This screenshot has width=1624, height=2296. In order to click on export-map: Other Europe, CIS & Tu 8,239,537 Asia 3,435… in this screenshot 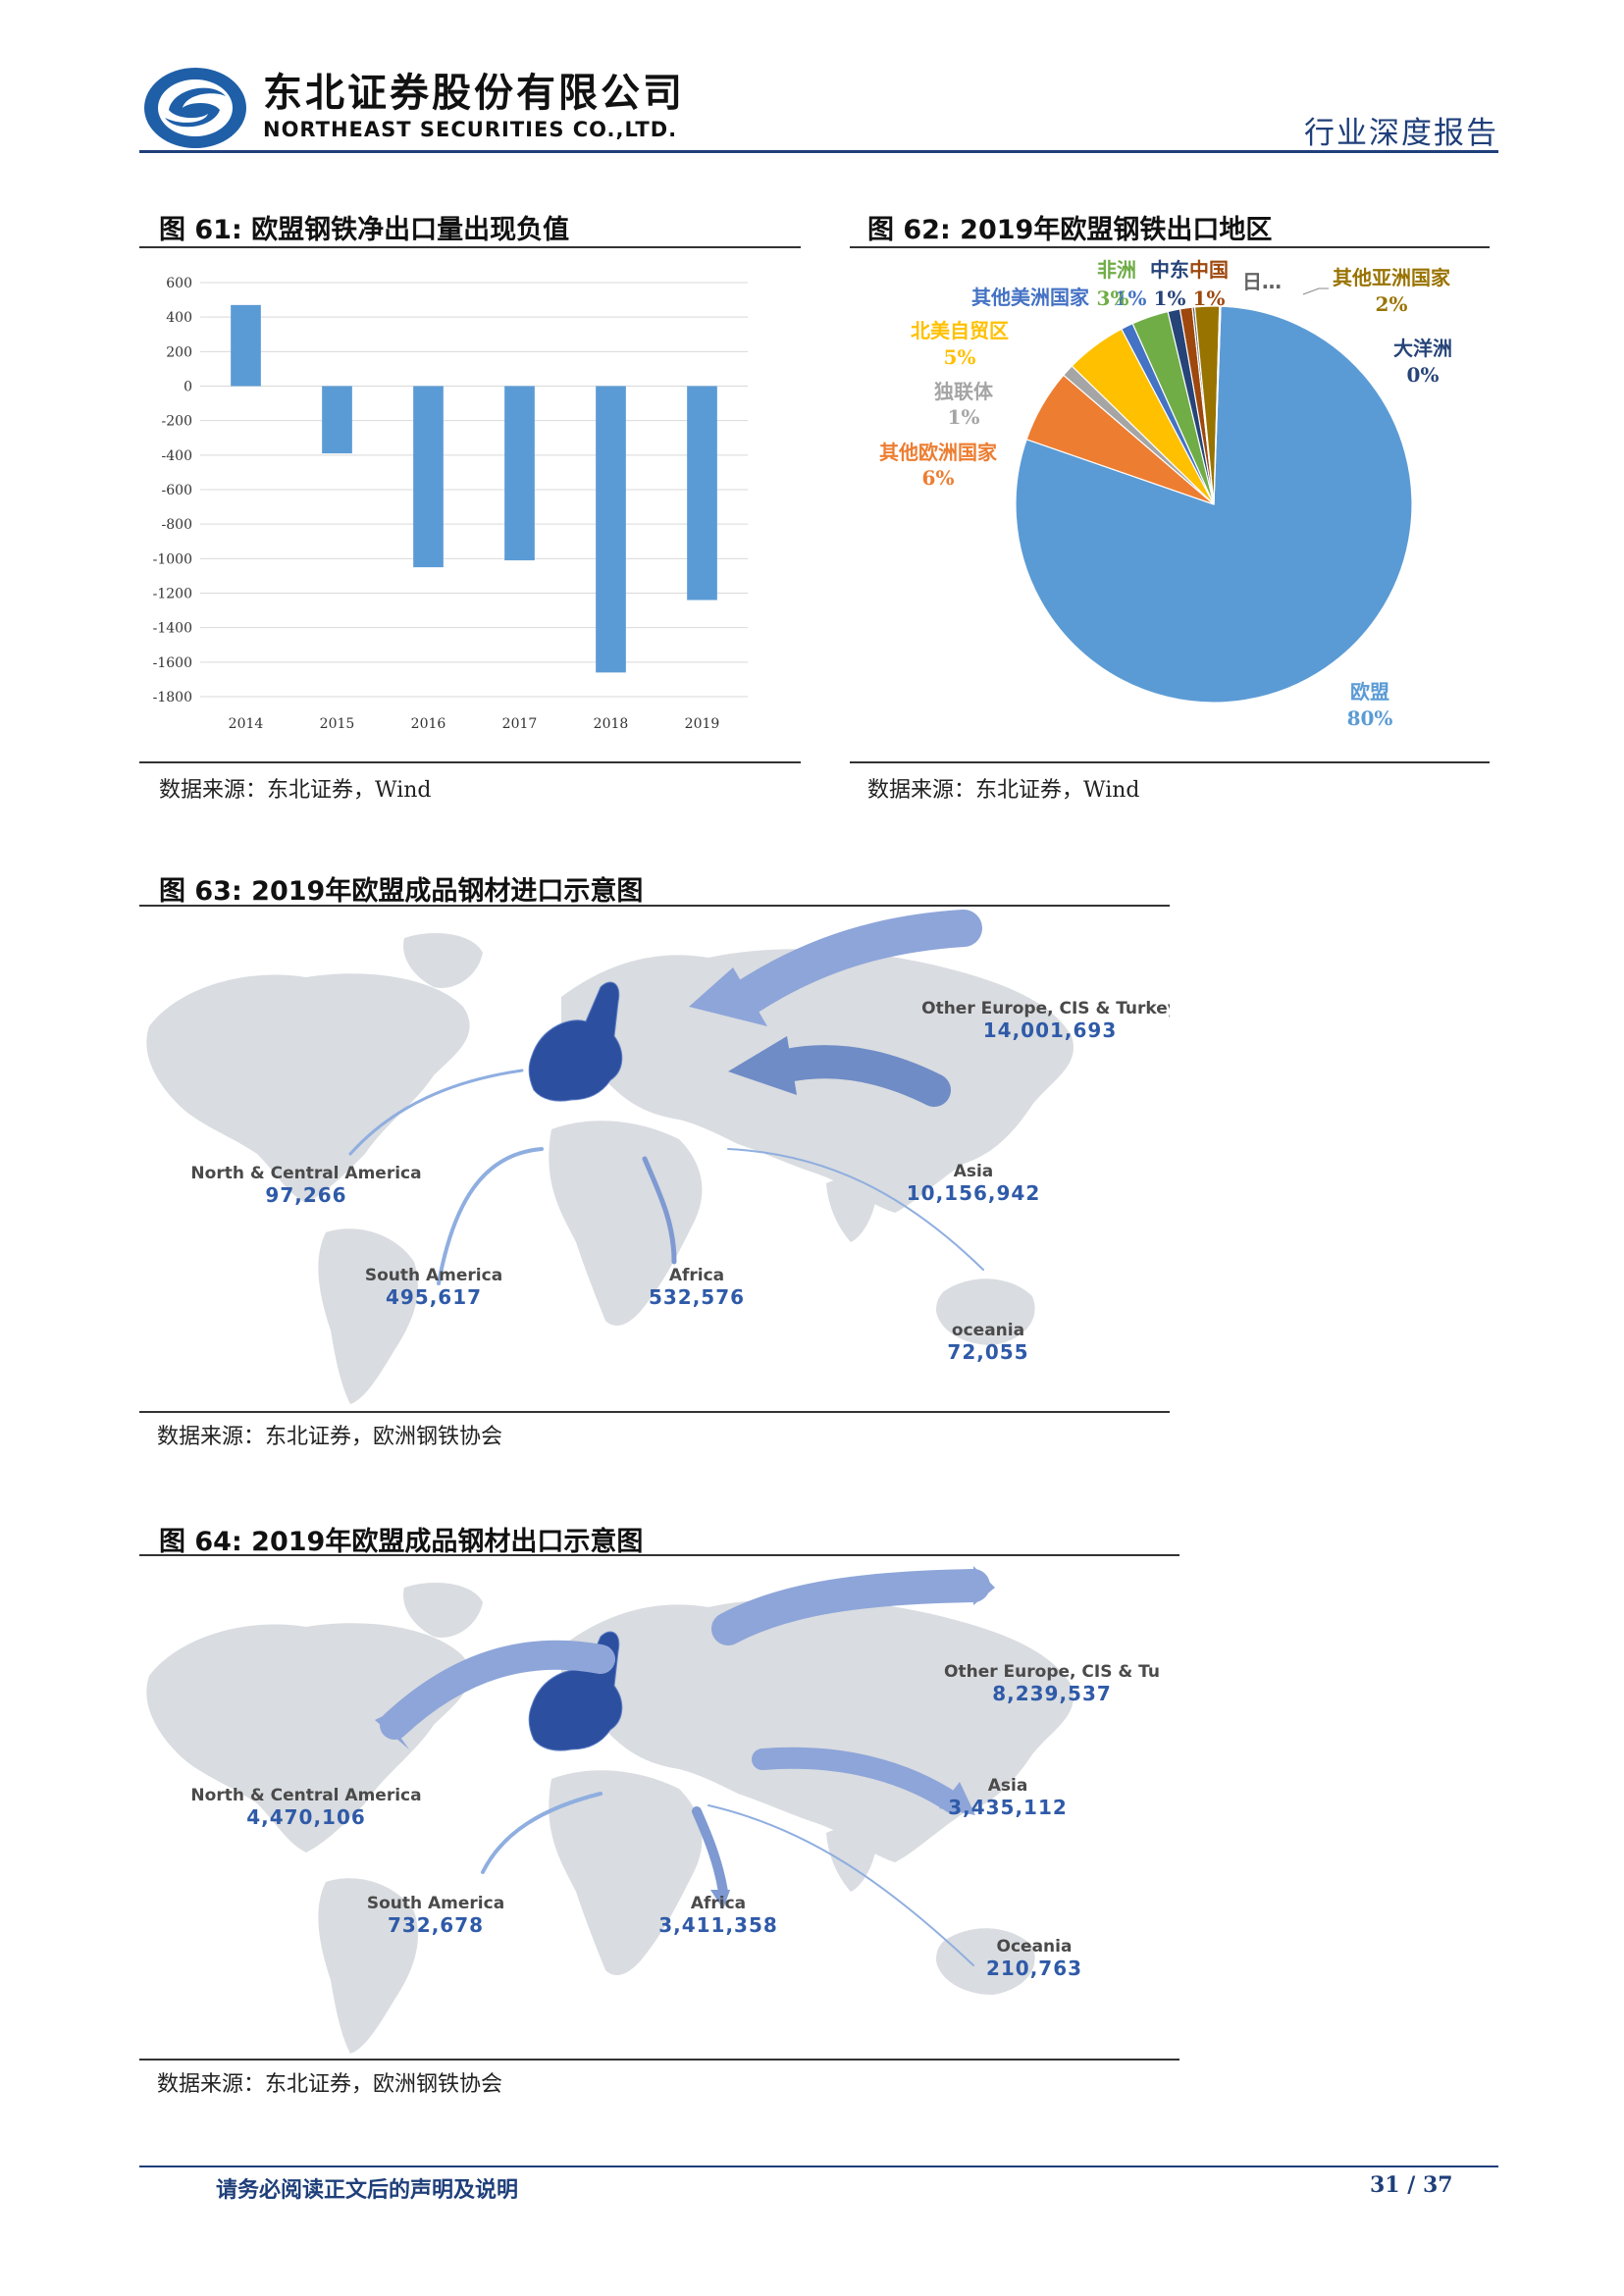, I will do `click(659, 1807)`.